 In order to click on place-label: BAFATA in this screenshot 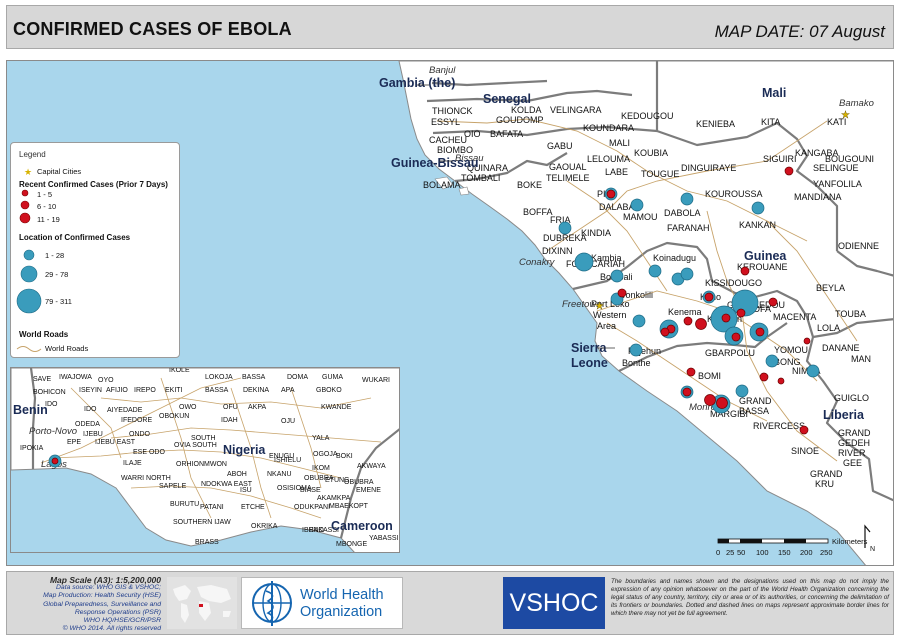, I will do `click(506, 134)`.